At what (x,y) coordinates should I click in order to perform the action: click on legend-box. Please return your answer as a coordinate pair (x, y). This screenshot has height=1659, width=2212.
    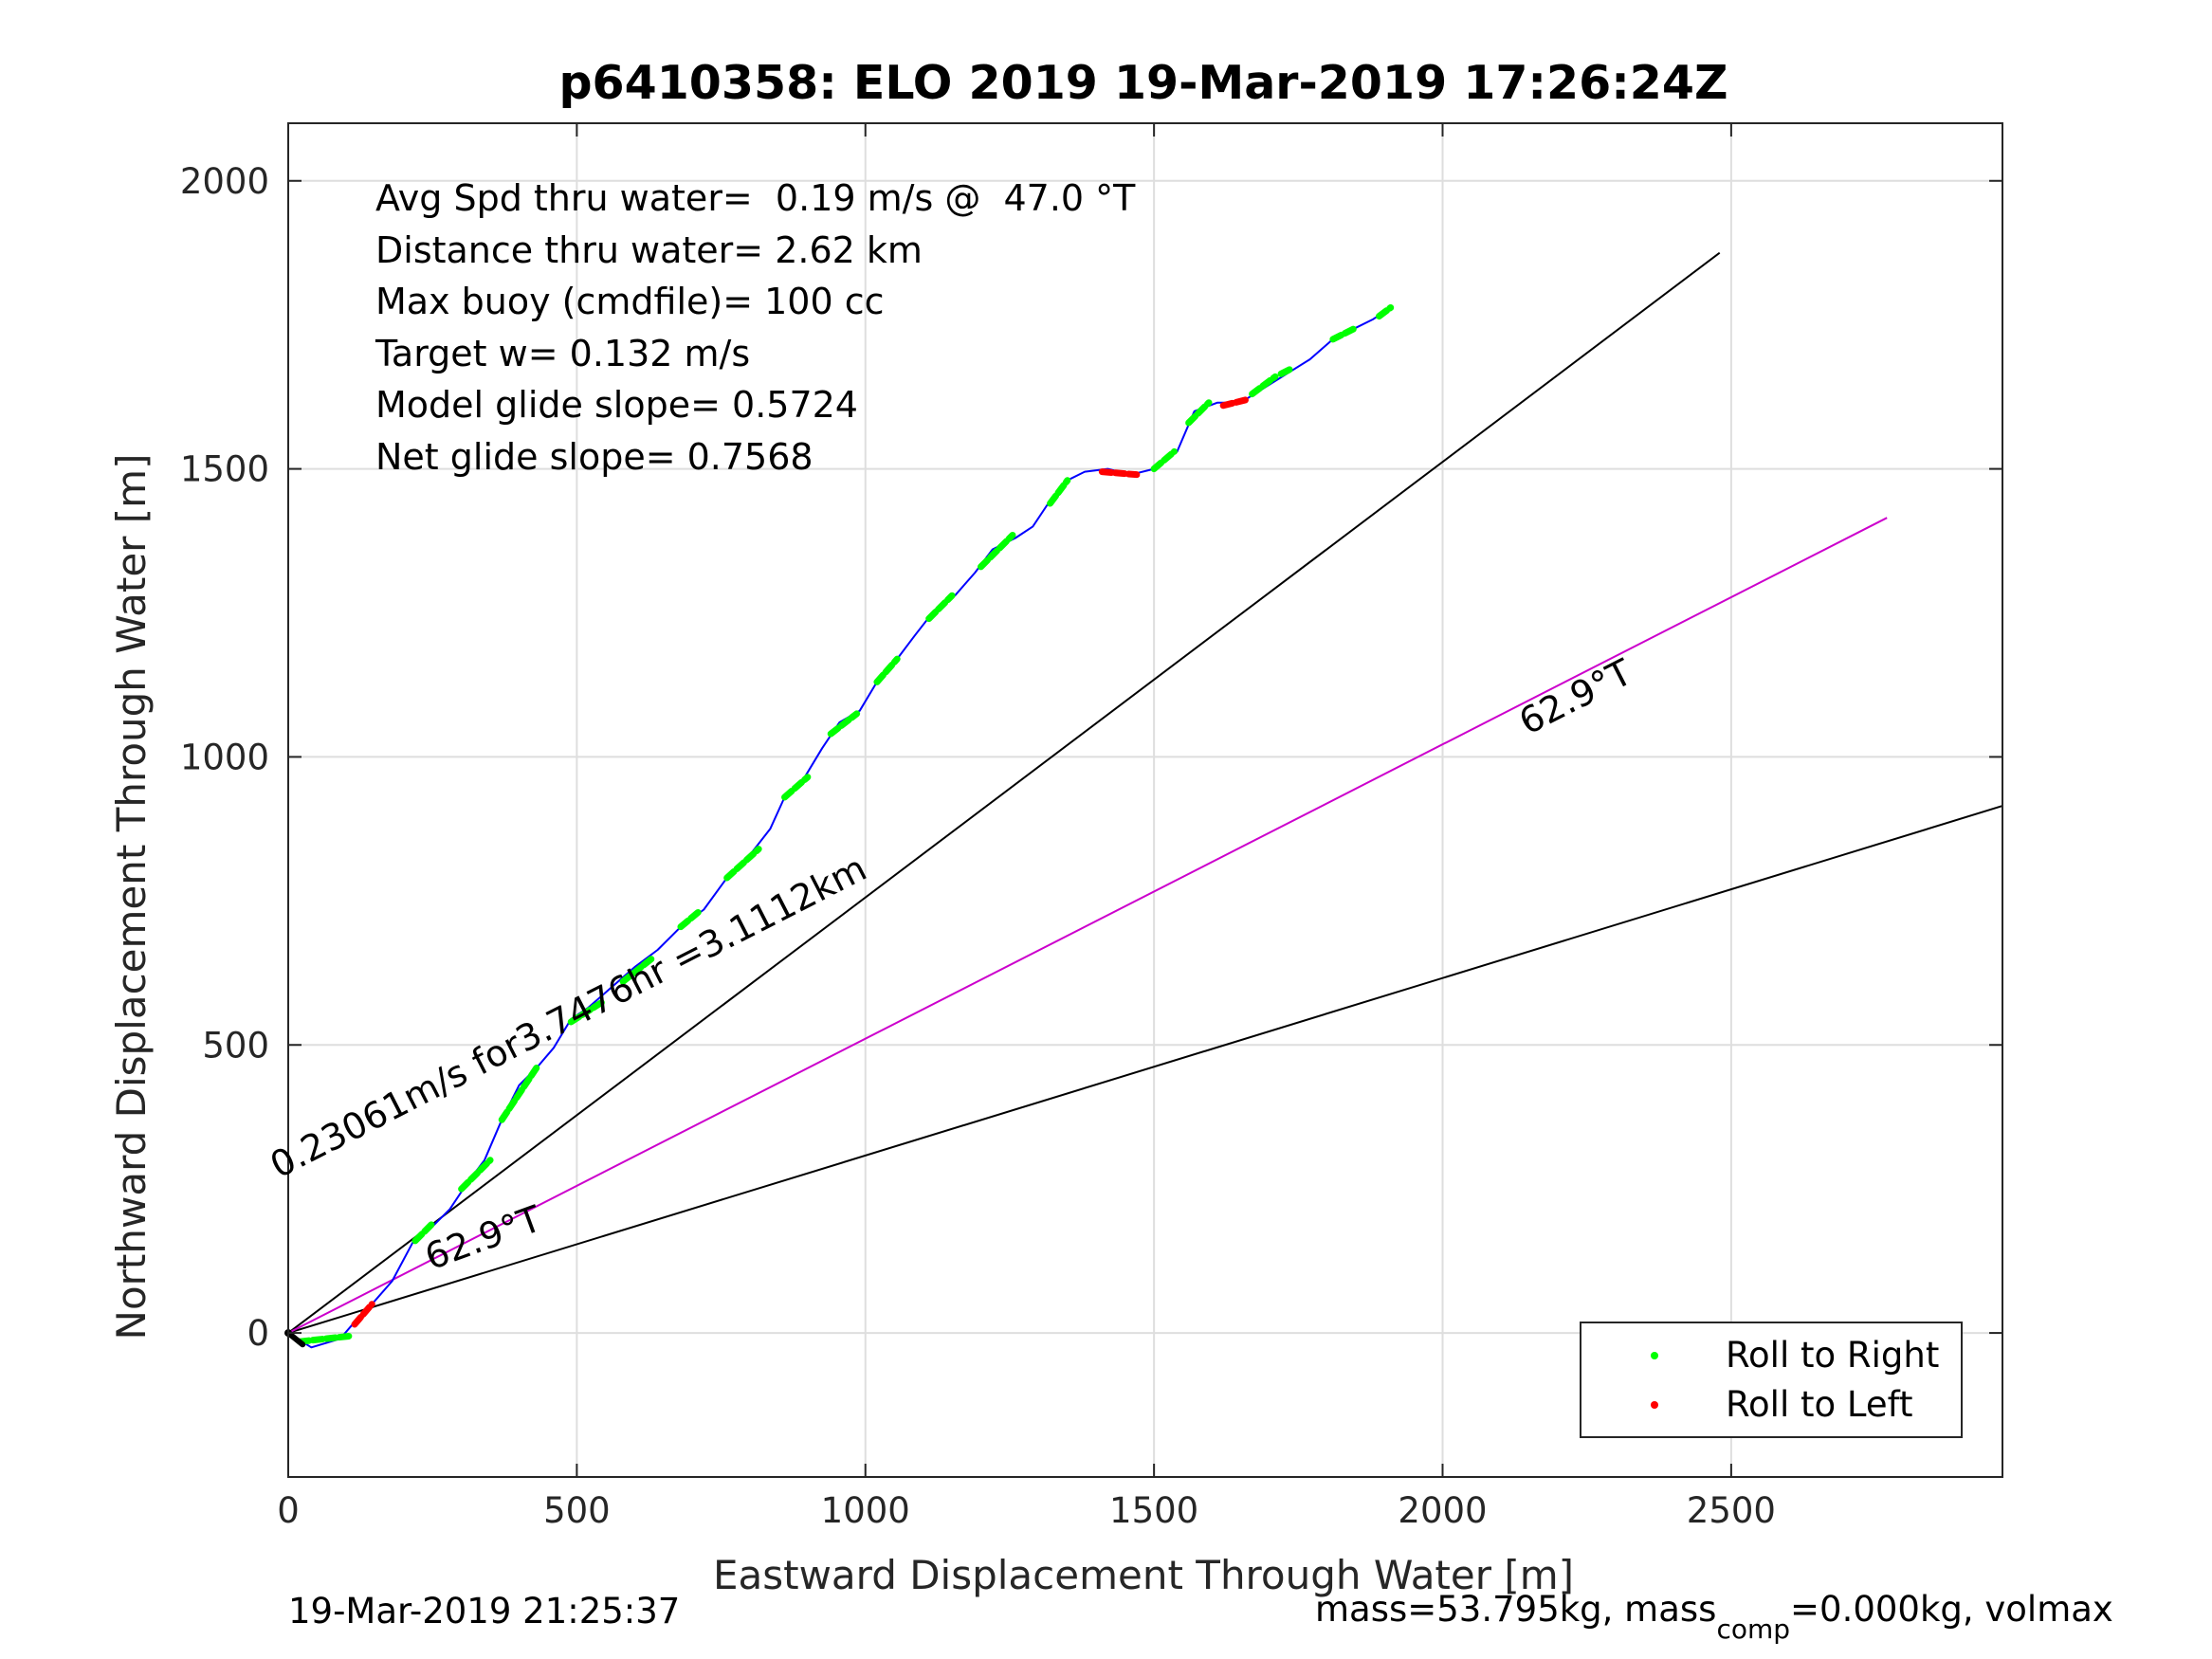
    Looking at the image, I should click on (1771, 1380).